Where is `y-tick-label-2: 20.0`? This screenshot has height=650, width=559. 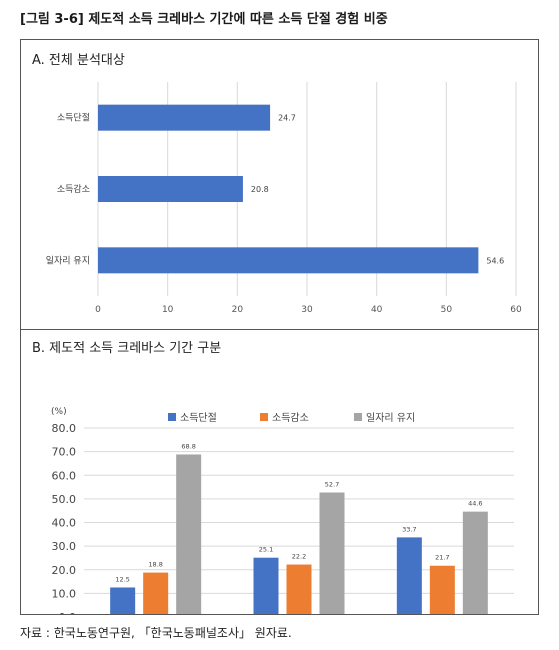 y-tick-label-2: 20.0 is located at coordinates (64, 570).